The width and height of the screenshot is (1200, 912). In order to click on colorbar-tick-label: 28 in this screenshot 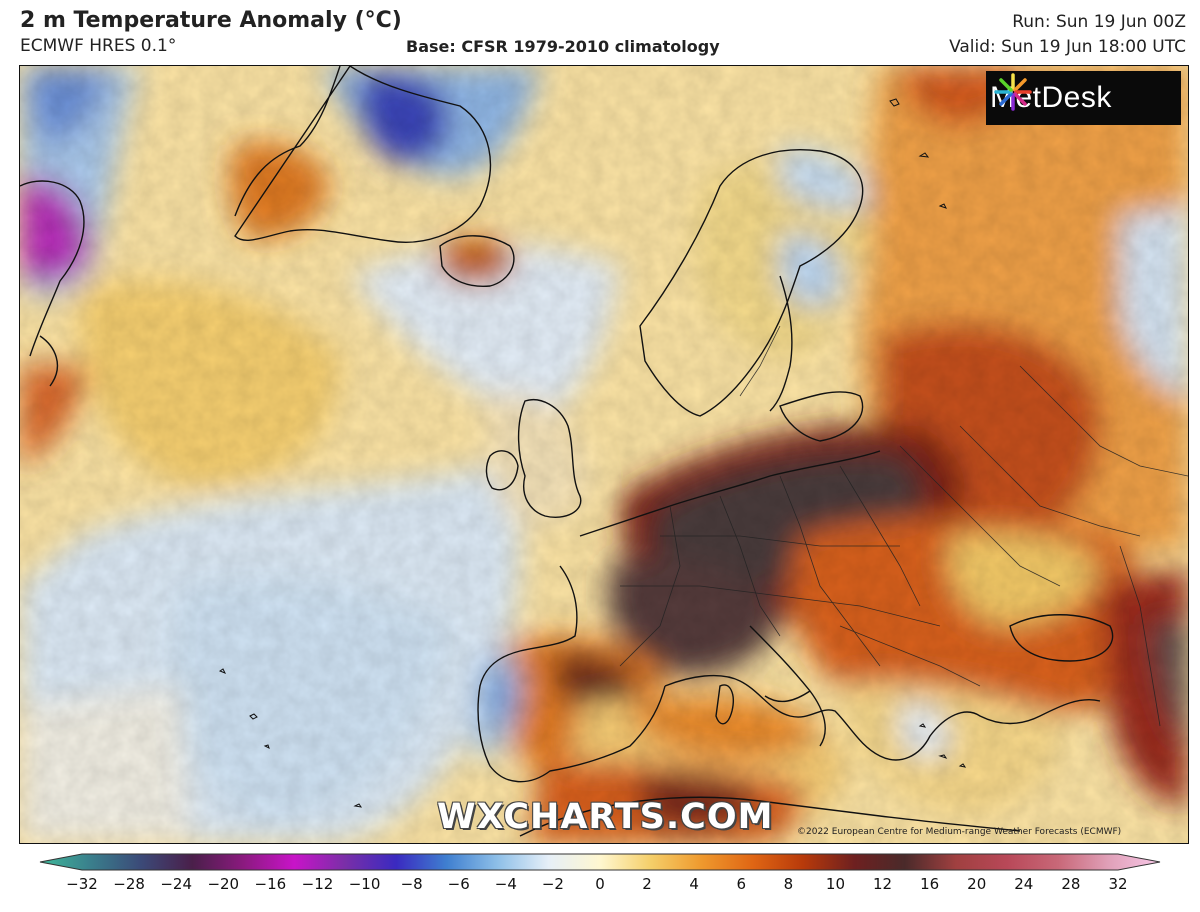, I will do `click(1071, 884)`.